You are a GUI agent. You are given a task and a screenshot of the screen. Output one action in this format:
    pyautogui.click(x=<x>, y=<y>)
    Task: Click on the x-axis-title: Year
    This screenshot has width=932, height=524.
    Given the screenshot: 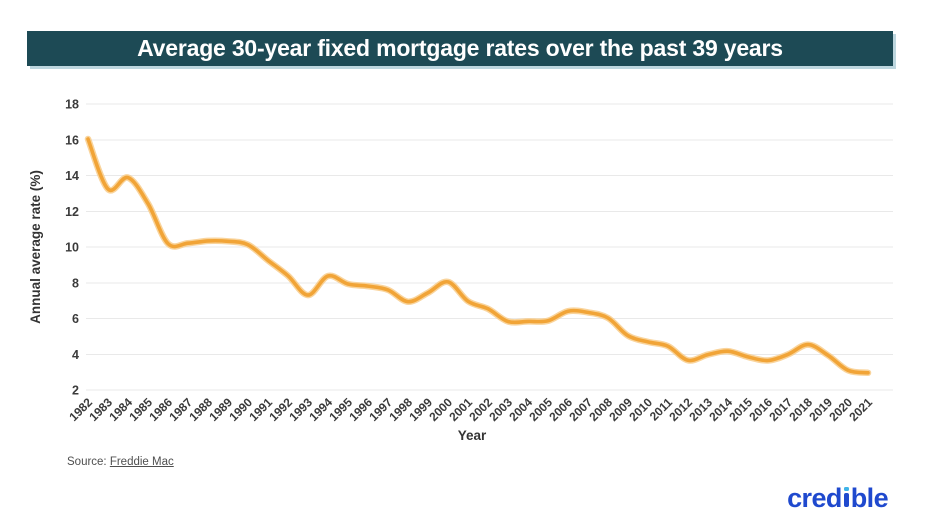 What is the action you would take?
    pyautogui.click(x=472, y=435)
    